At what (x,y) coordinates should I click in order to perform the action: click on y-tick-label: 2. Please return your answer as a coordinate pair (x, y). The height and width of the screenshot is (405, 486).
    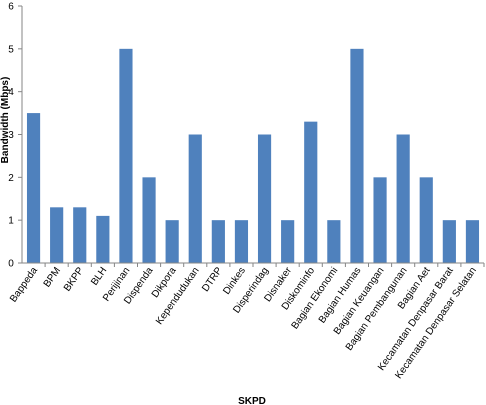
    Looking at the image, I should click on (11, 178).